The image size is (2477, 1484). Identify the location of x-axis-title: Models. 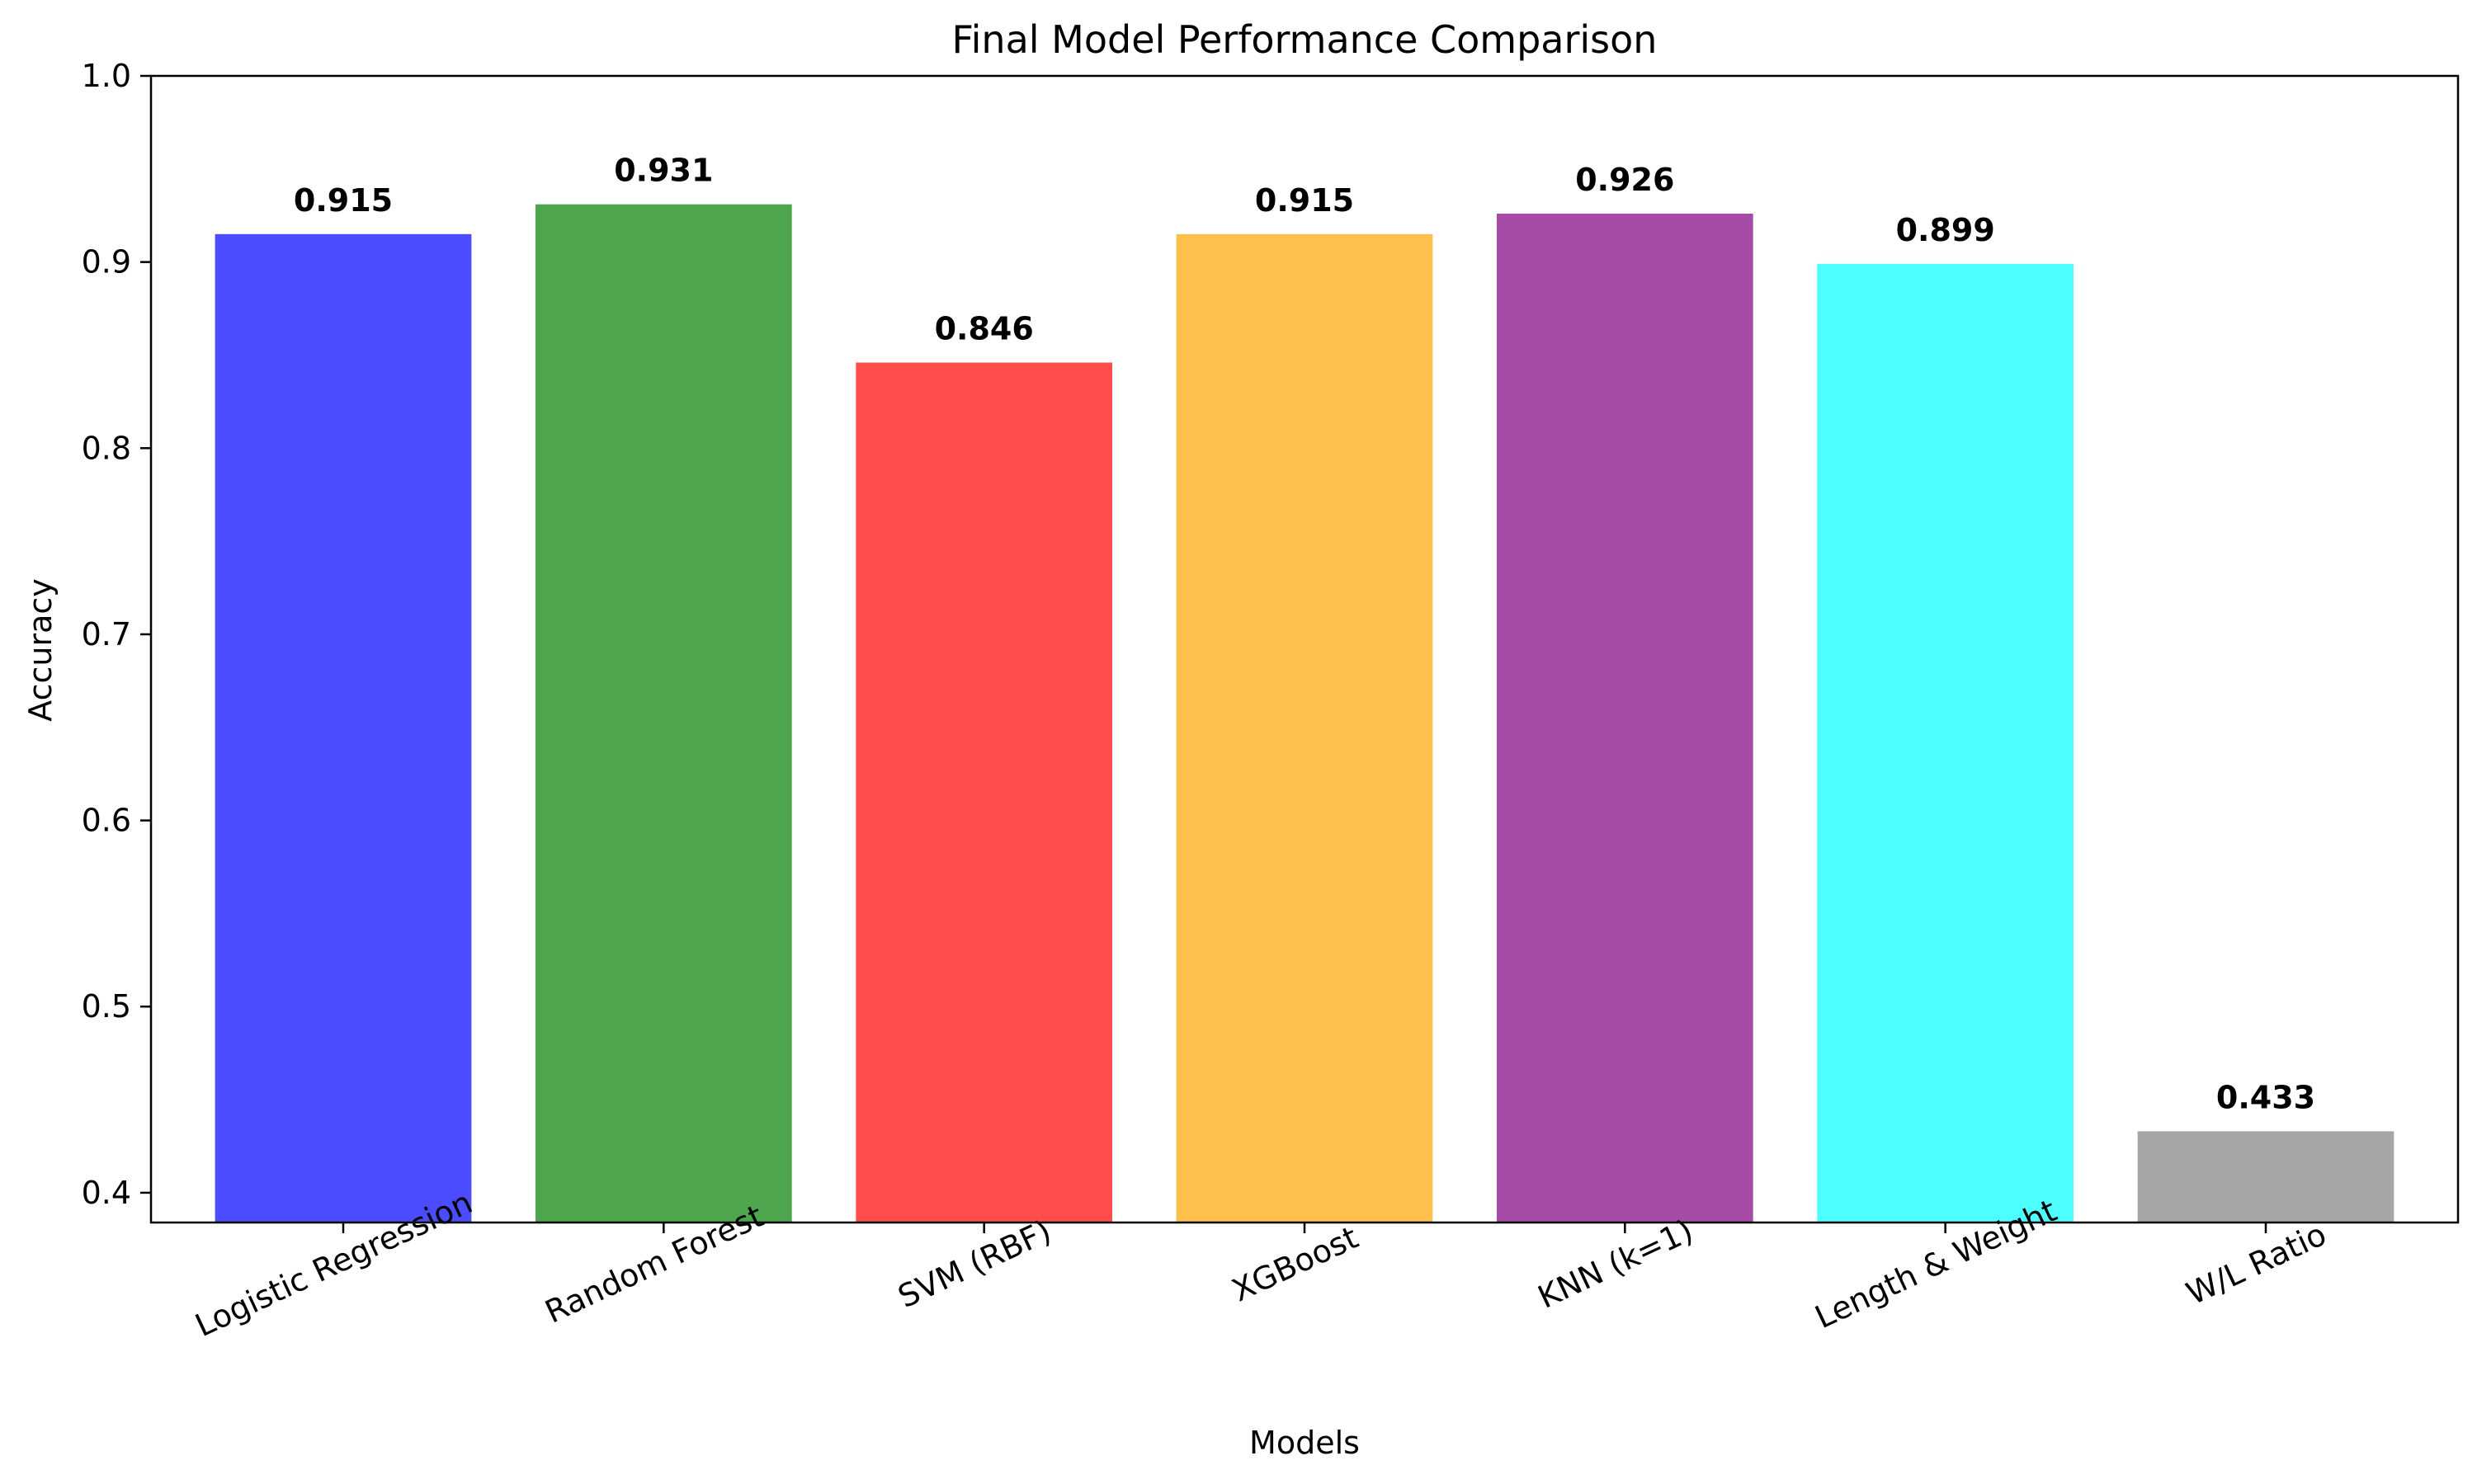
(1304, 1443).